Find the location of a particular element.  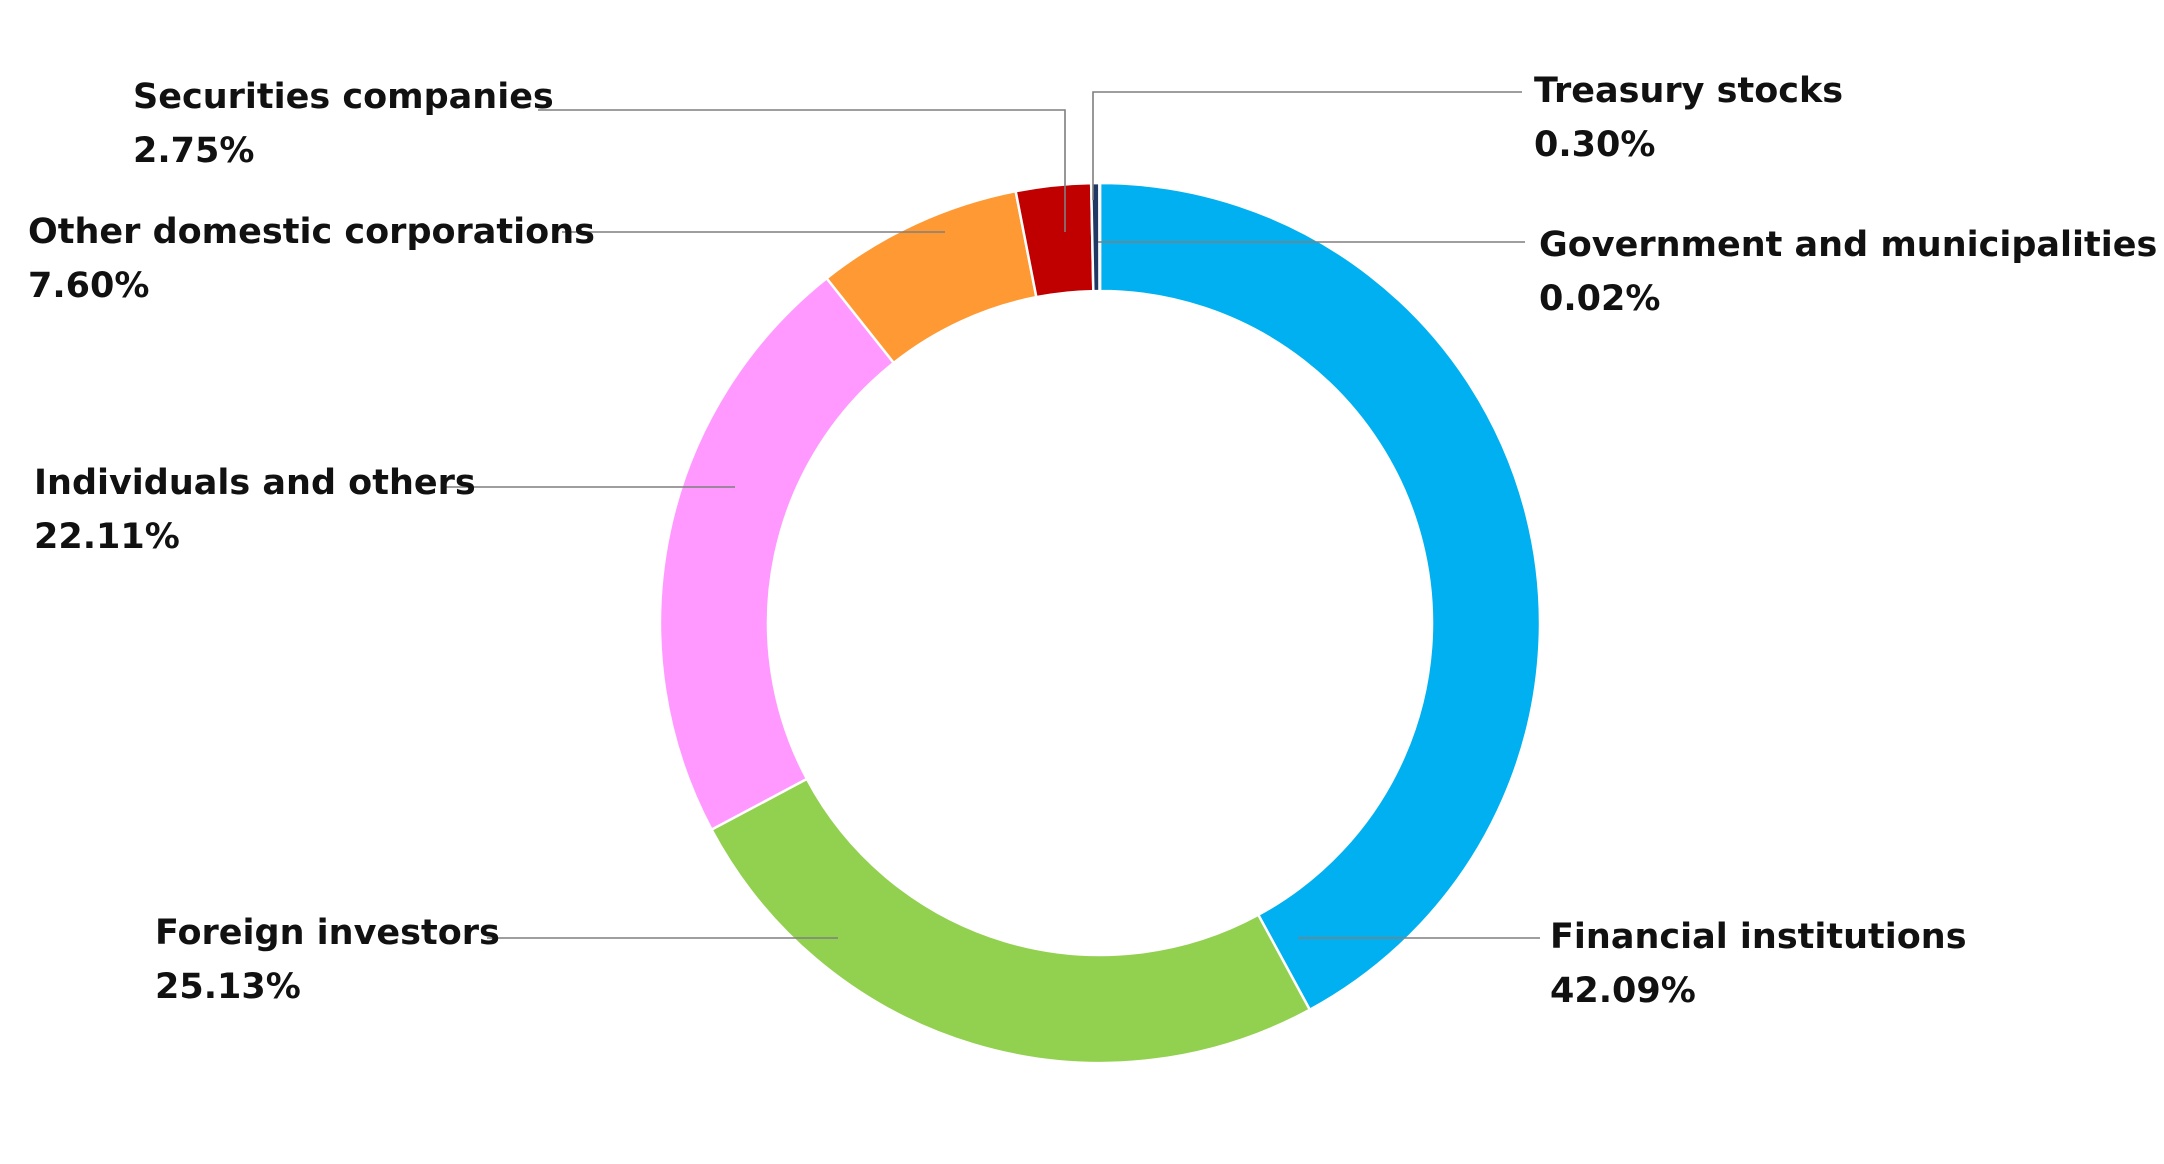

data-label-value: 0.02% is located at coordinates (1599, 299).